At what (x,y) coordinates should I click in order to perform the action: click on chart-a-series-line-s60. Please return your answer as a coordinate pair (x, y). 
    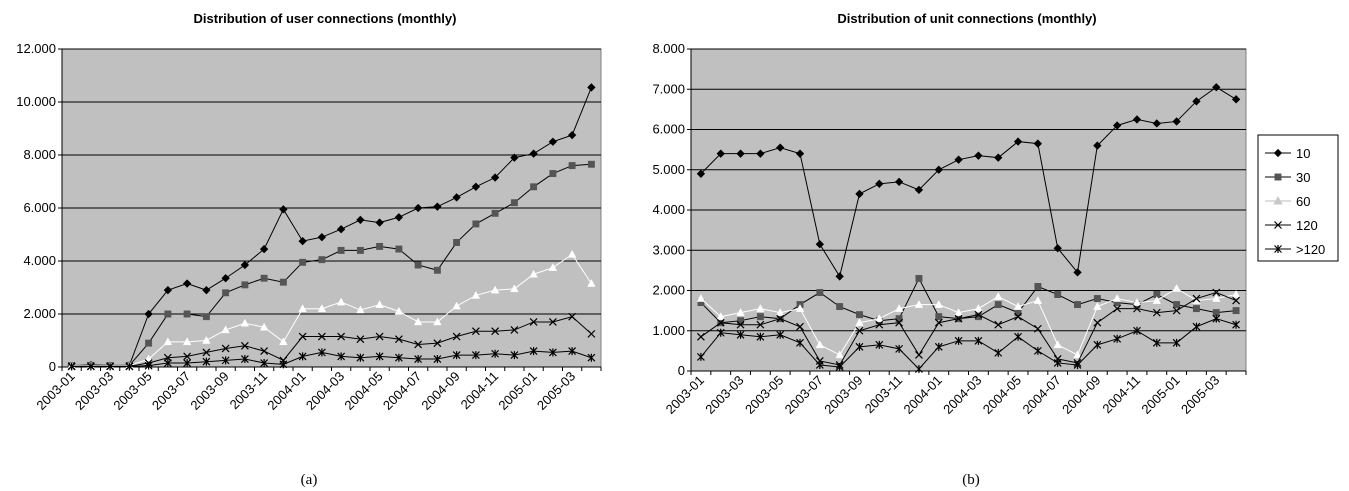
    Looking at the image, I should click on (331, 310).